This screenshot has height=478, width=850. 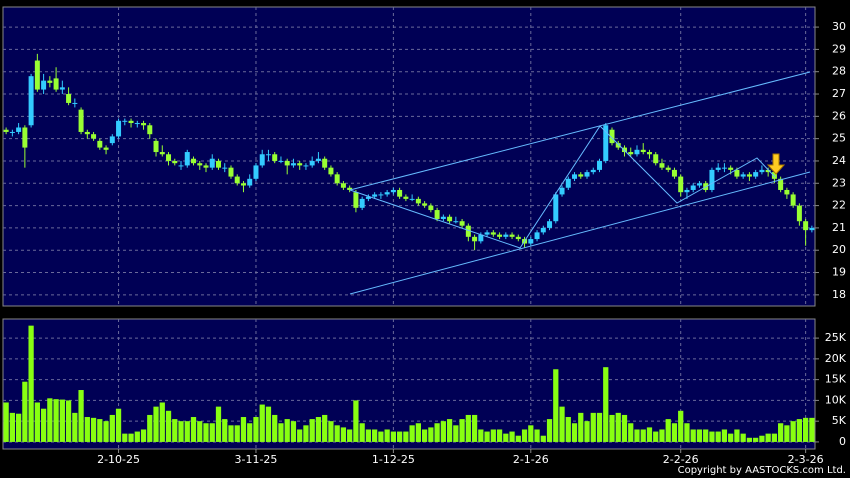 I want to click on y-tick-label: 19, so click(x=839, y=272).